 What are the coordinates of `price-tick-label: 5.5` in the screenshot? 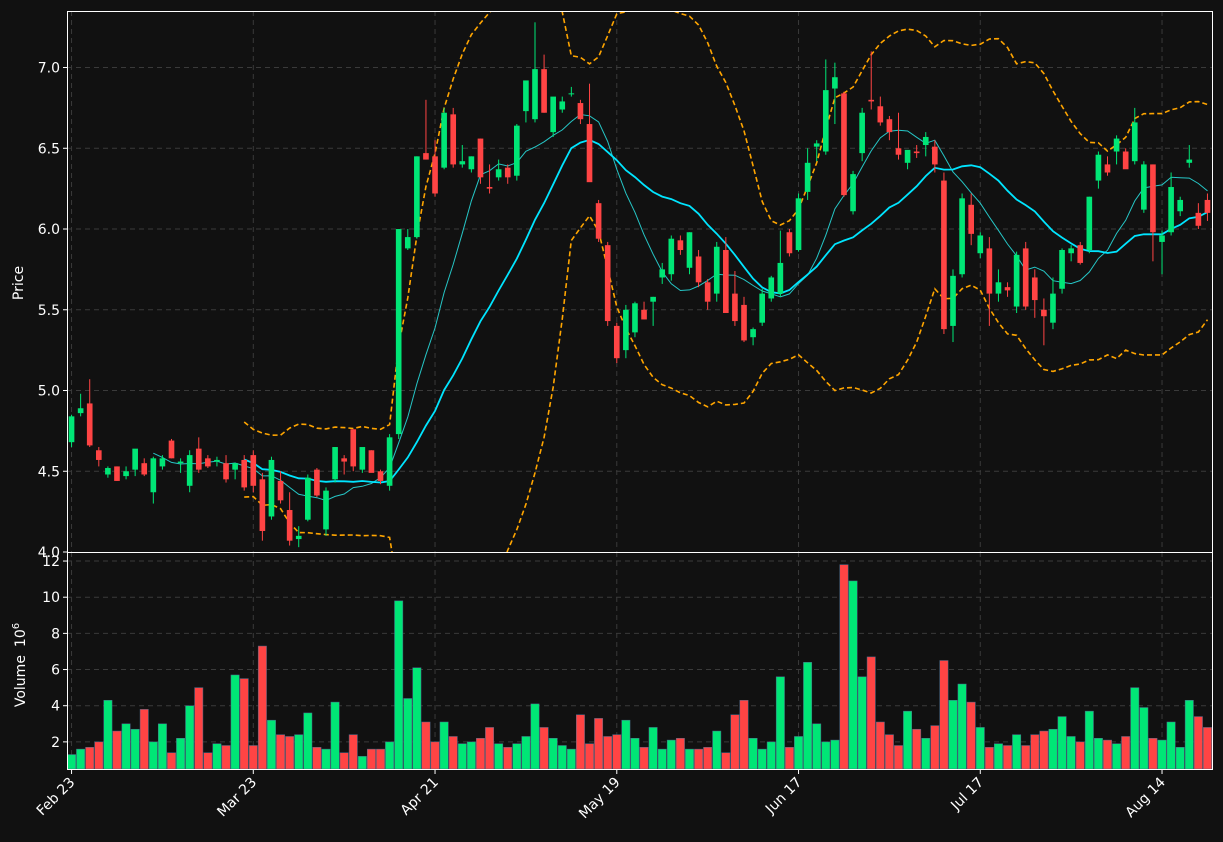 It's located at (49, 311).